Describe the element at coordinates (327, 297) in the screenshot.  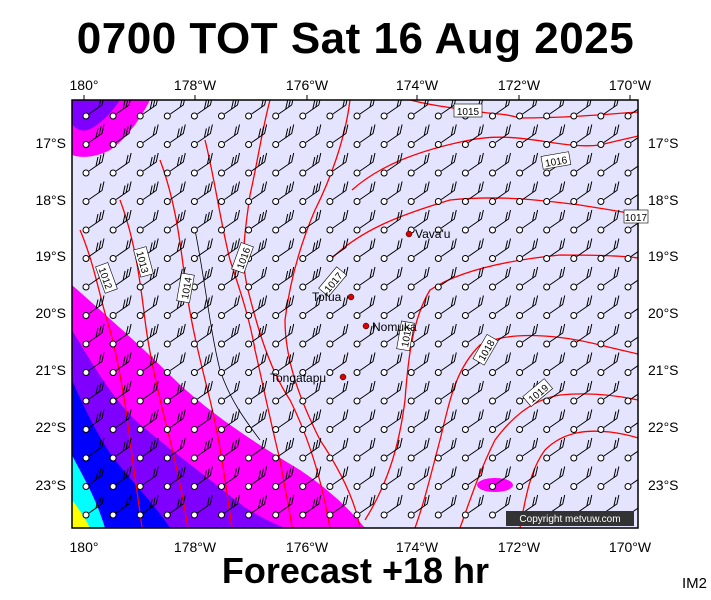
I see `place-label-tofua: Tofua` at that location.